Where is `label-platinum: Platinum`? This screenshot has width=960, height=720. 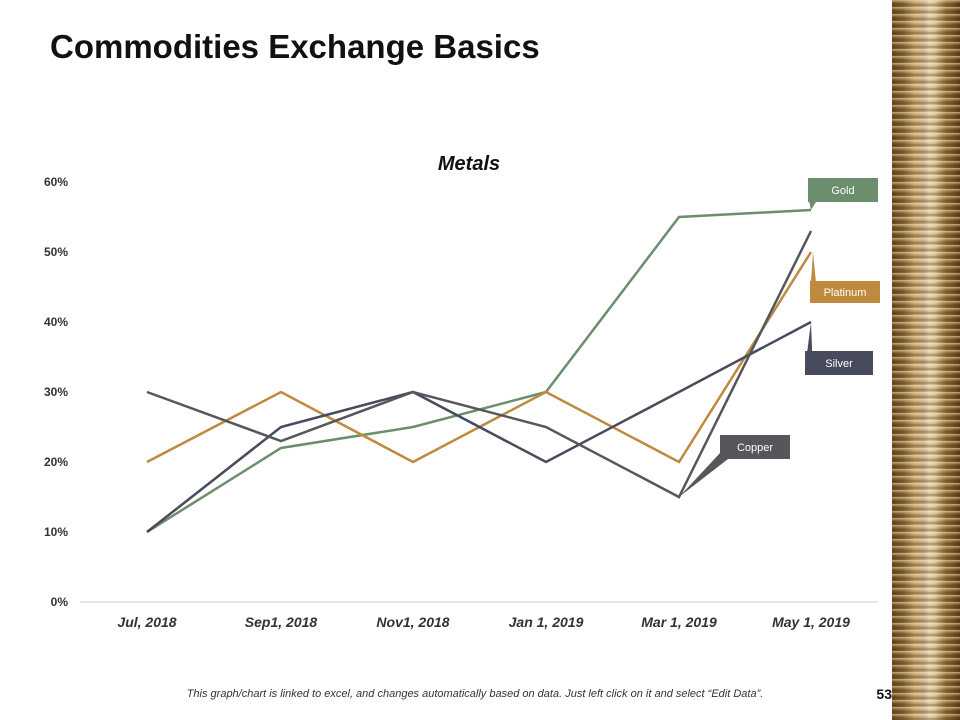
label-platinum: Platinum is located at coordinates (845, 277).